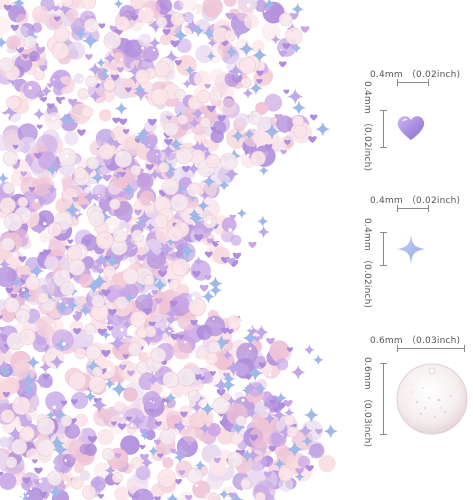 The width and height of the screenshot is (473, 500). What do you see at coordinates (367, 420) in the screenshot?
I see `circle-height-inch: （0.03inch)` at bounding box center [367, 420].